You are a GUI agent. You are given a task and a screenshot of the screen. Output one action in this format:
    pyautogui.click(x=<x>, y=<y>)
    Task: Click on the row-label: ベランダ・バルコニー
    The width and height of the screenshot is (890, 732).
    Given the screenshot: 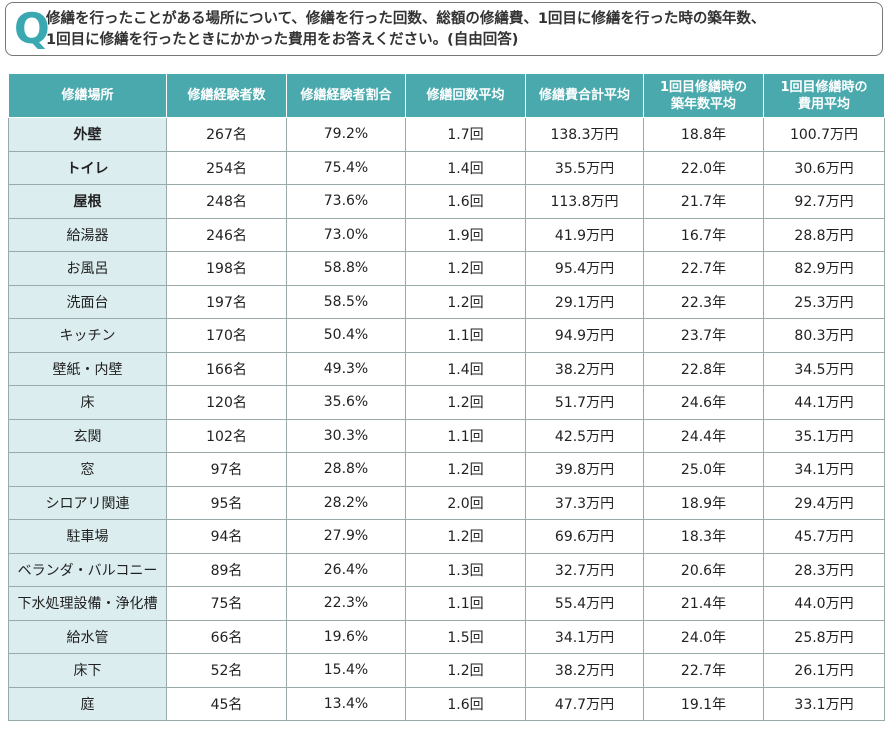 What is the action you would take?
    pyautogui.click(x=87, y=569)
    